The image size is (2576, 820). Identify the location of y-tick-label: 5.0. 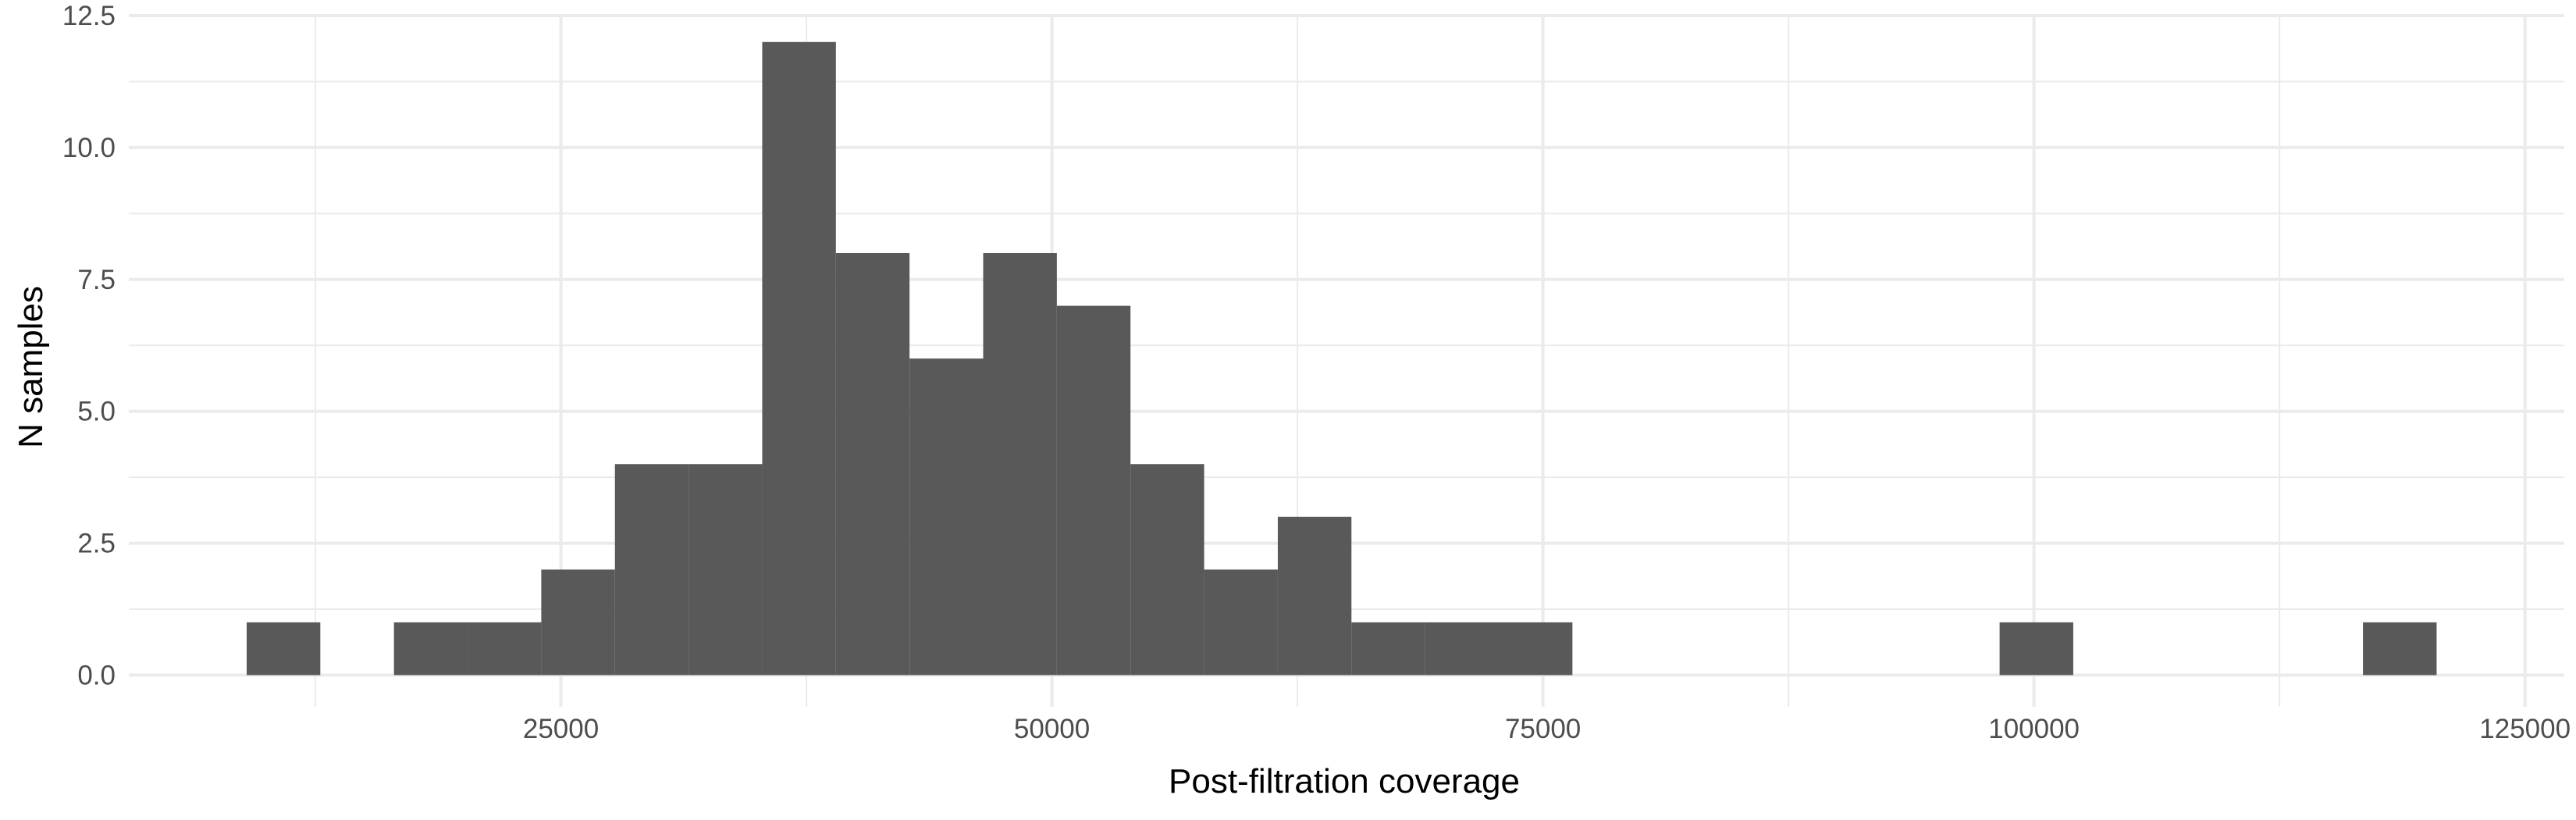
(96, 412).